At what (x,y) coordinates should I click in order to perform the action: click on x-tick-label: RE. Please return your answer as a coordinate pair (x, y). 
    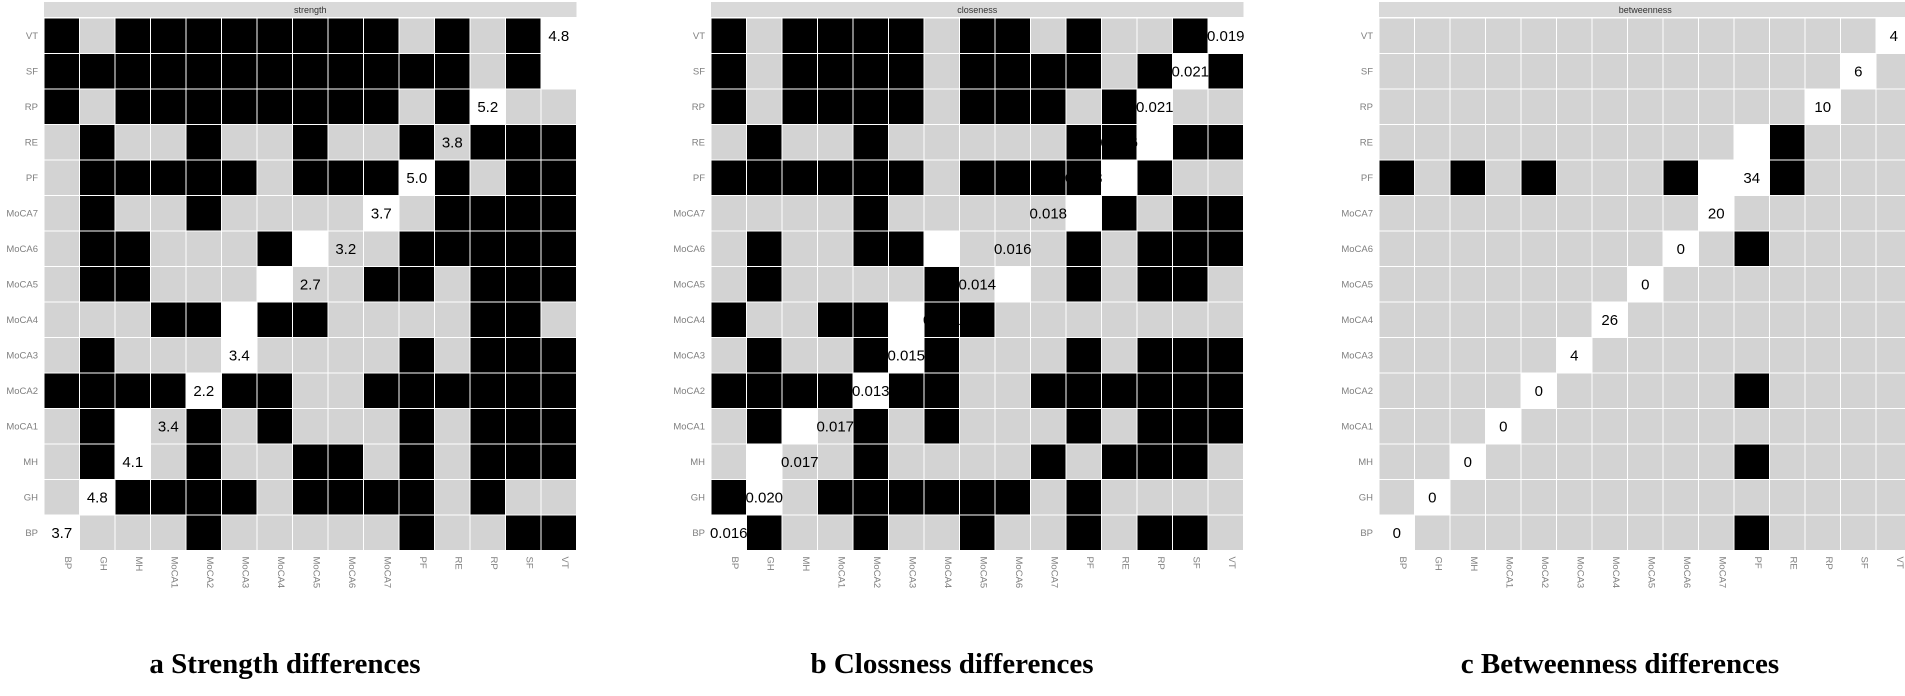
    Looking at the image, I should click on (457, 563).